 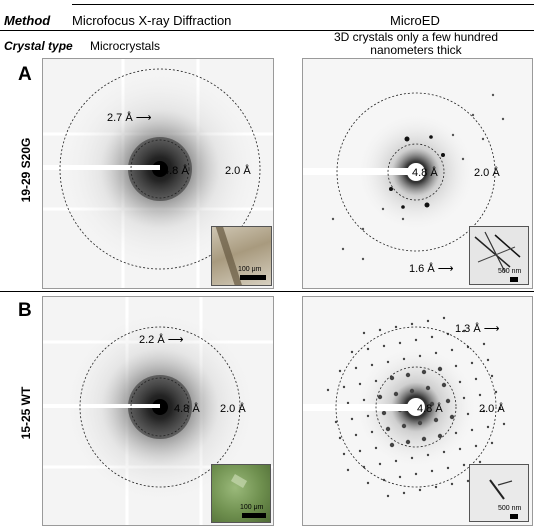 I want to click on microed-b-inner-resolution: 4.8 Å, so click(x=430, y=409).